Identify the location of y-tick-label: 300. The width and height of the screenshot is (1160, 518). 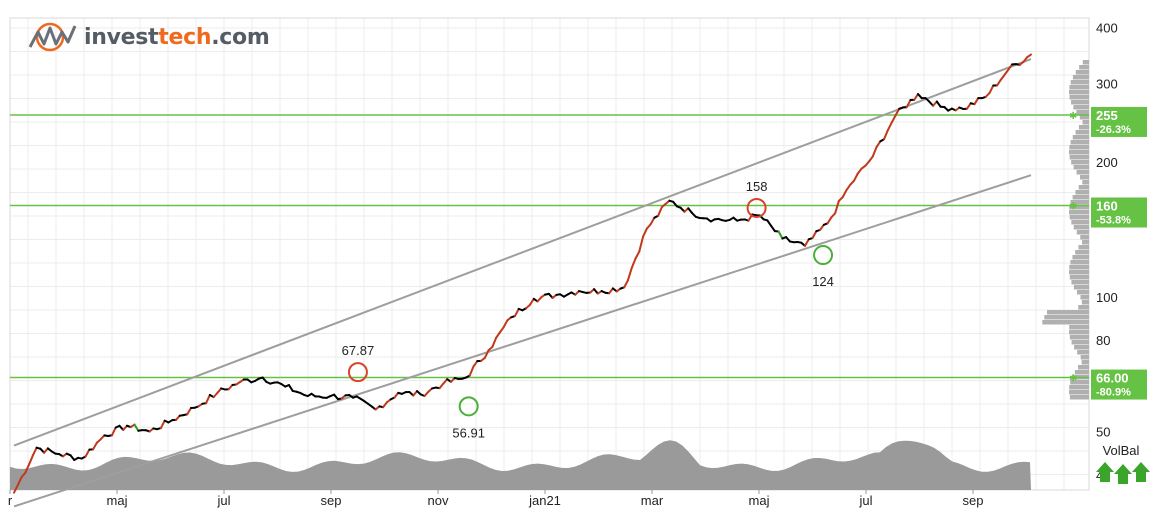
(1107, 83).